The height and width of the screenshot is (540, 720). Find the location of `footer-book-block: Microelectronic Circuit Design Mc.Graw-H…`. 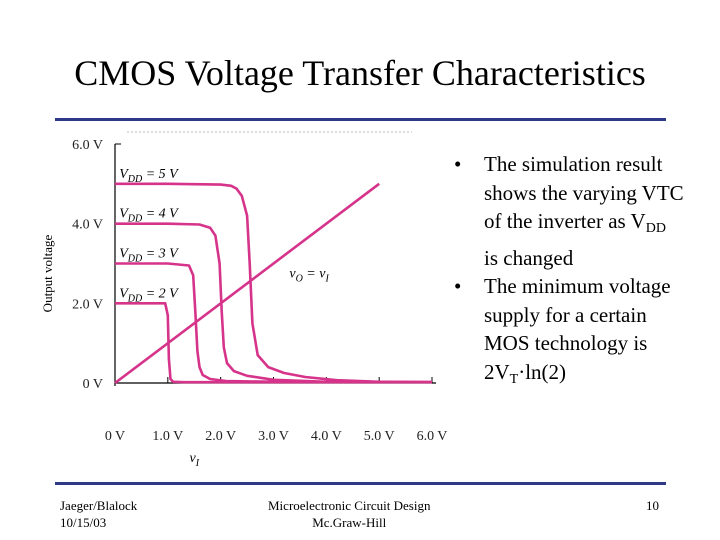

footer-book-block: Microelectronic Circuit Design Mc.Graw-H… is located at coordinates (349, 514).